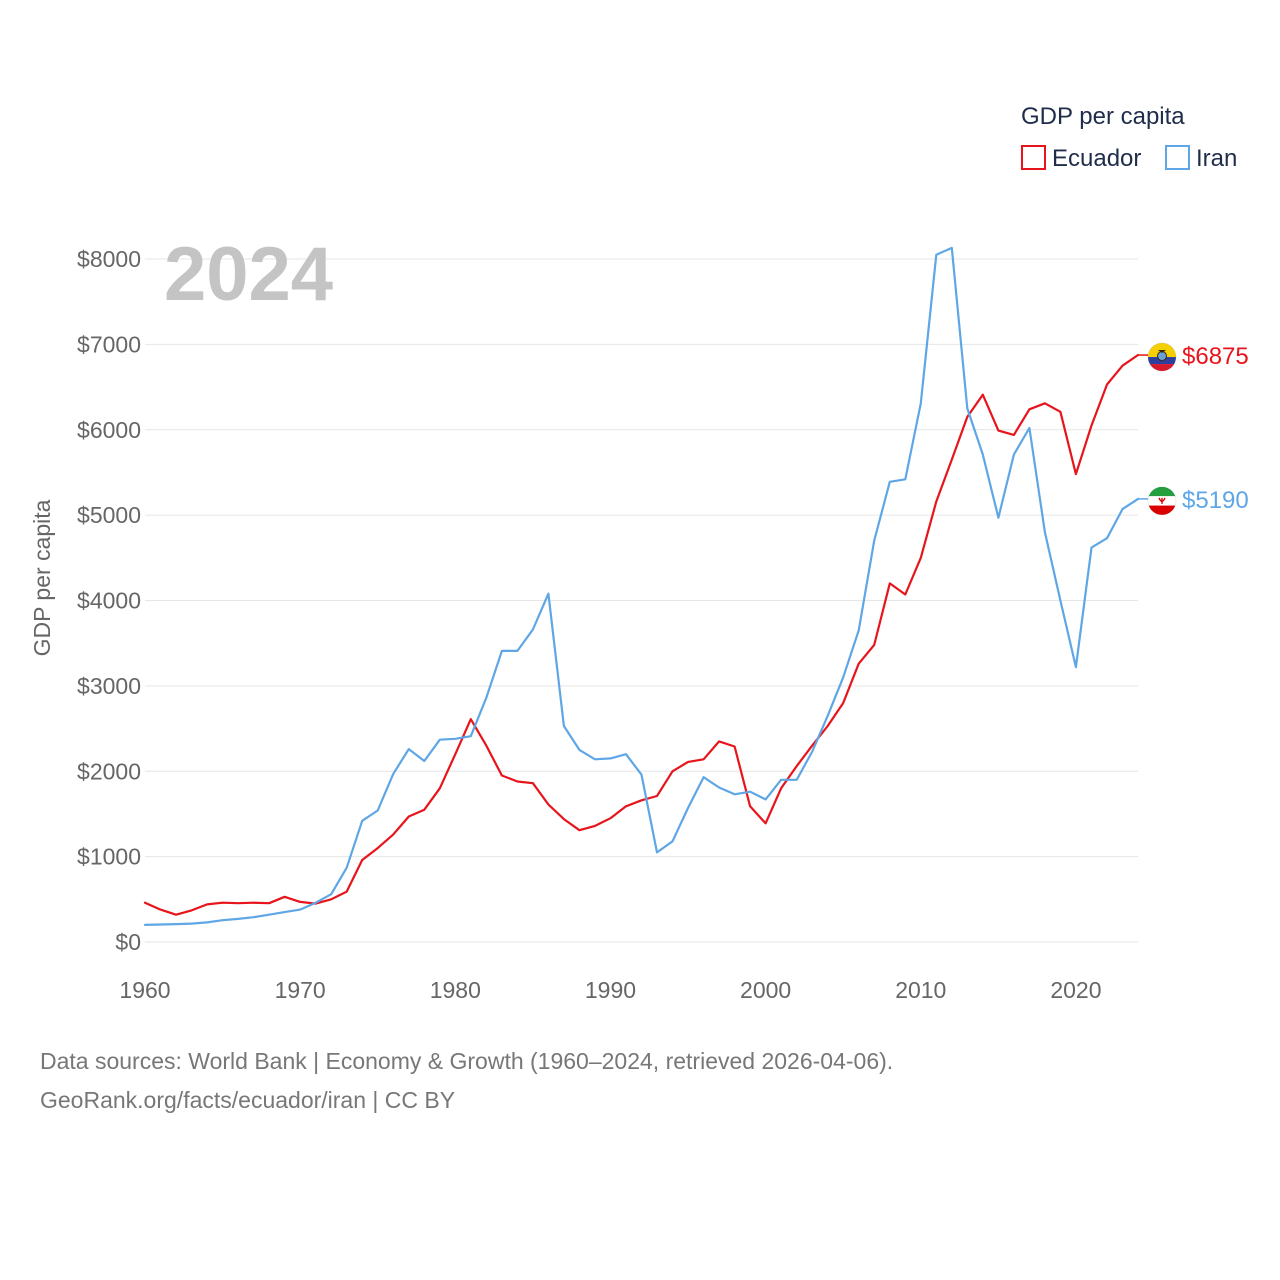  Describe the element at coordinates (765, 990) in the screenshot. I see `x-tick-label: 2000` at that location.